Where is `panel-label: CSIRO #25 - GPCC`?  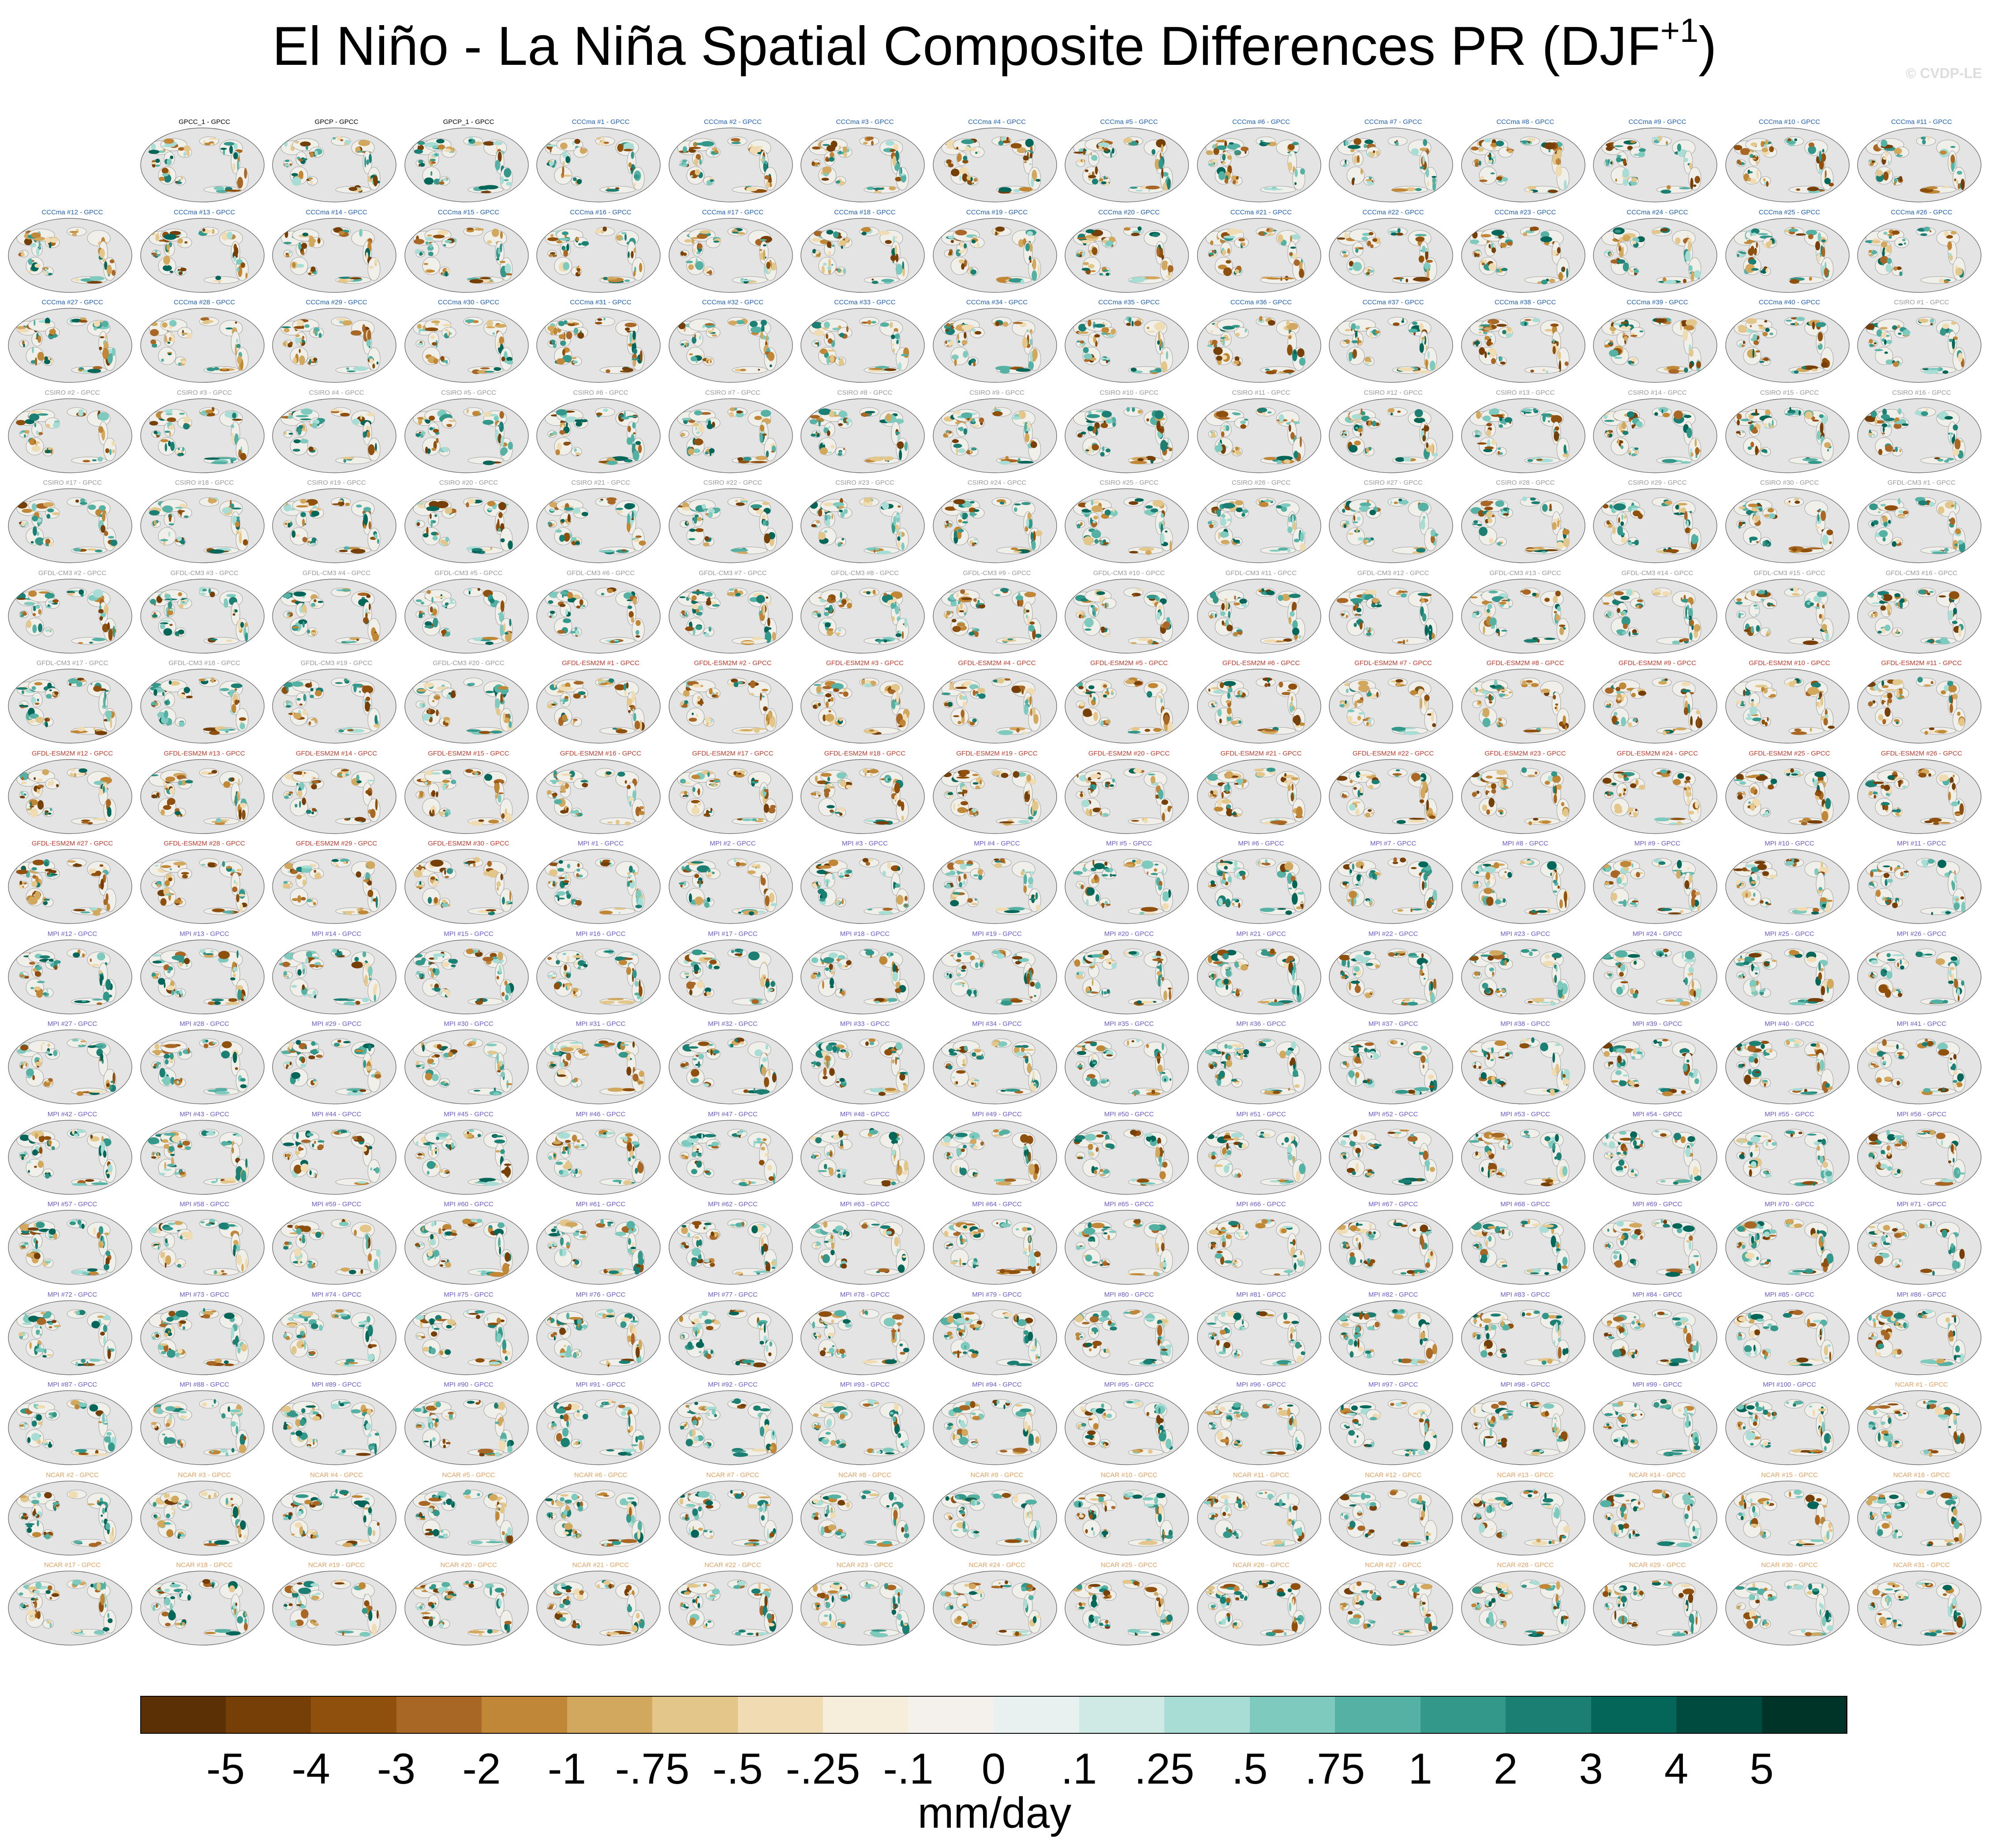
panel-label: CSIRO #25 - GPCC is located at coordinates (1129, 482).